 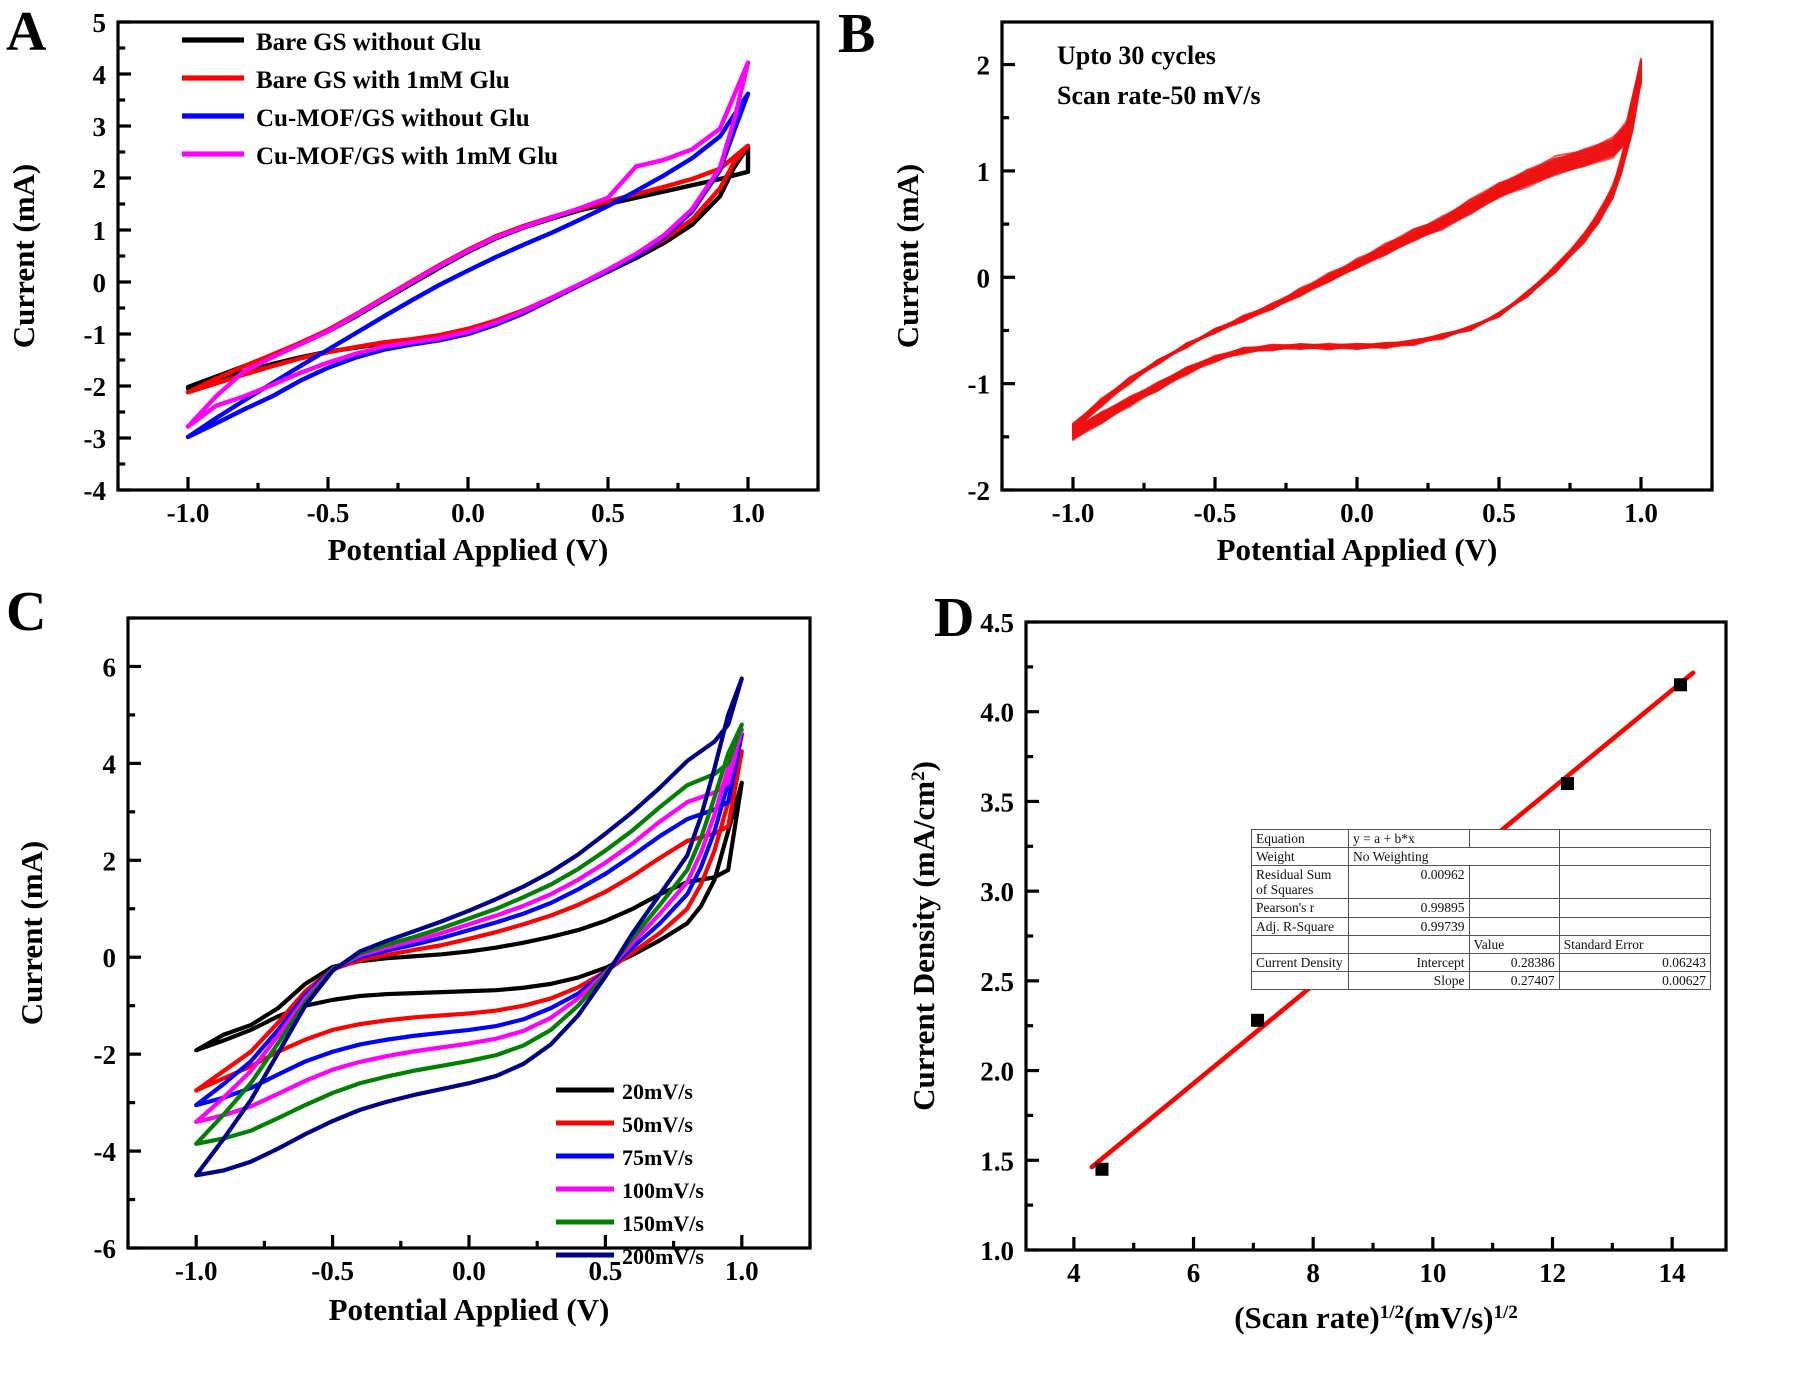 I want to click on table-cell: 0.06243, so click(x=1635, y=962).